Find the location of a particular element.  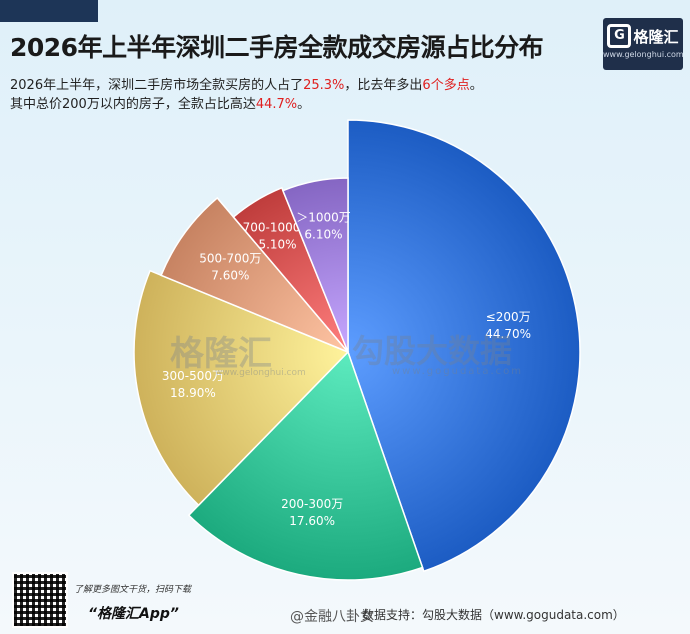

subtitle-text: ，比去年多出 is located at coordinates (383, 85).